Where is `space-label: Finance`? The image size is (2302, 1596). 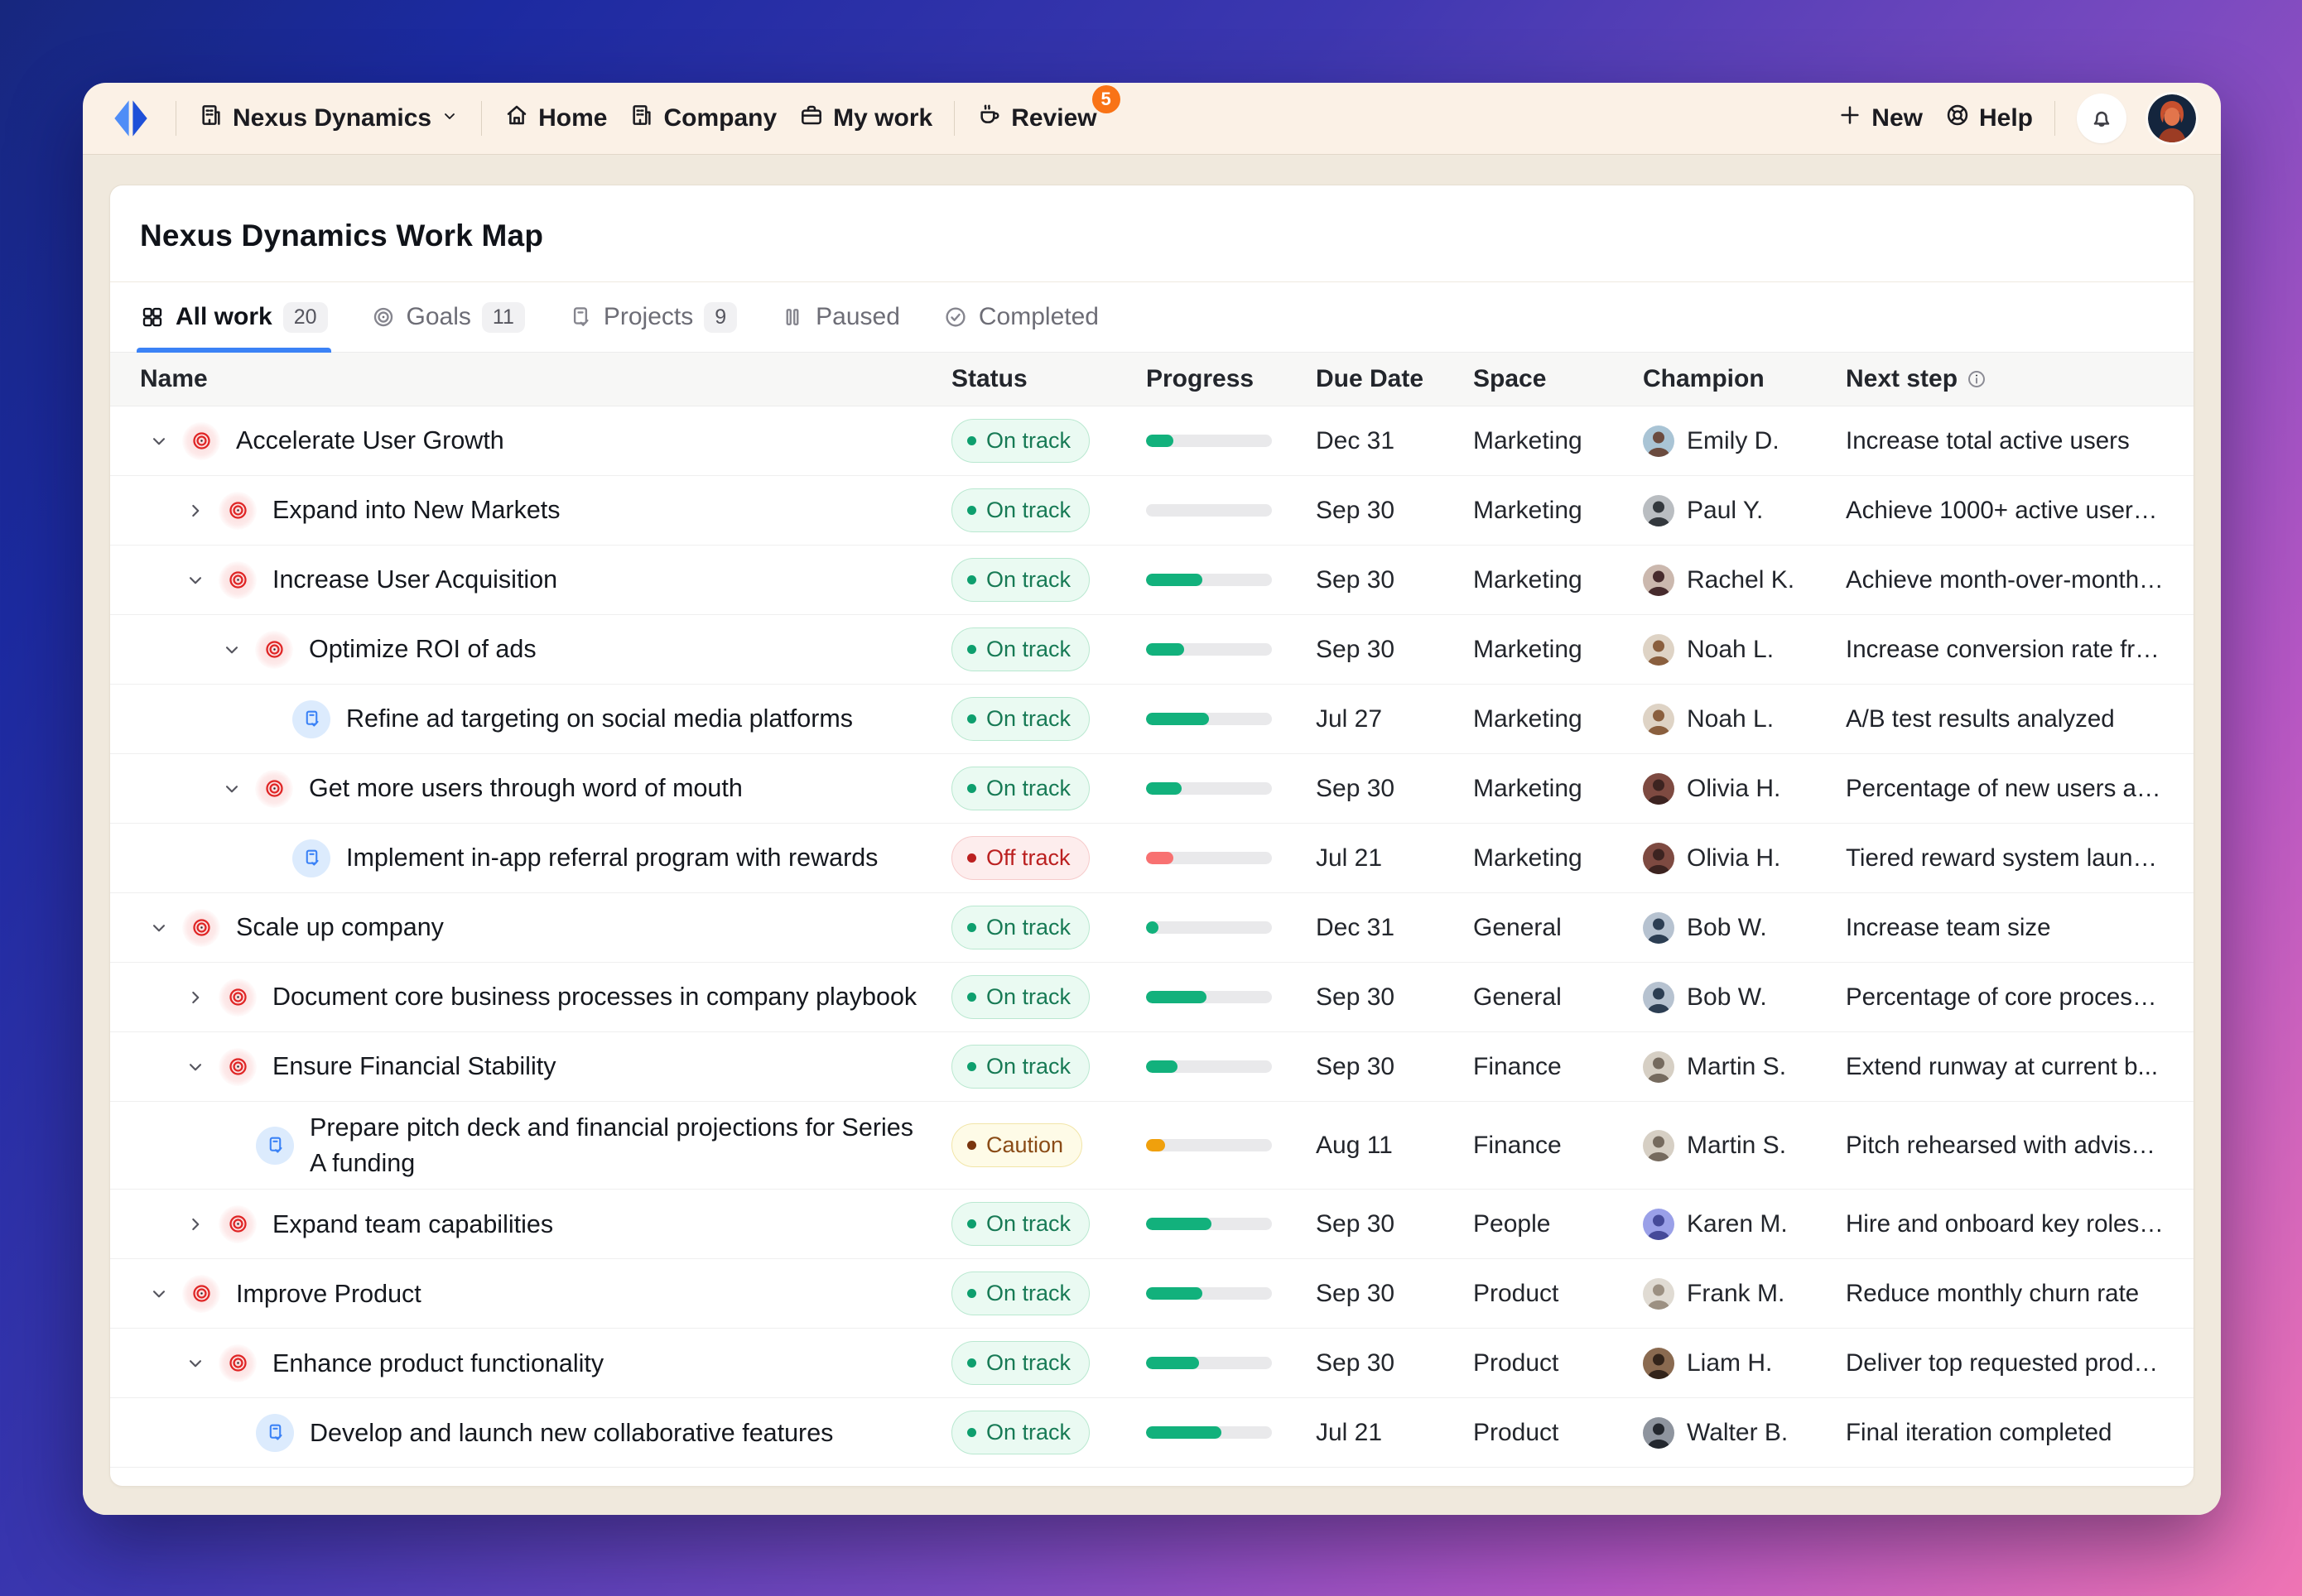 space-label: Finance is located at coordinates (1517, 1066).